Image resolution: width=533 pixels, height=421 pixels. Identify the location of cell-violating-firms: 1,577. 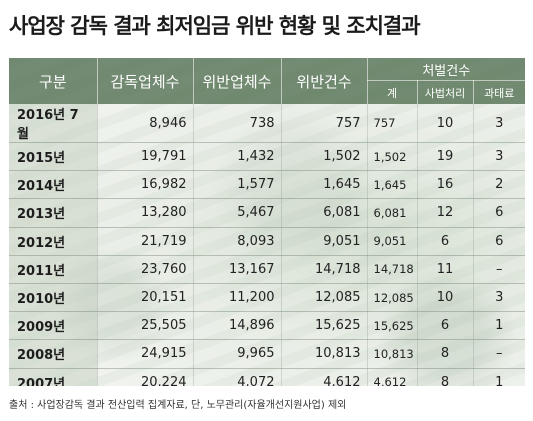
(237, 185).